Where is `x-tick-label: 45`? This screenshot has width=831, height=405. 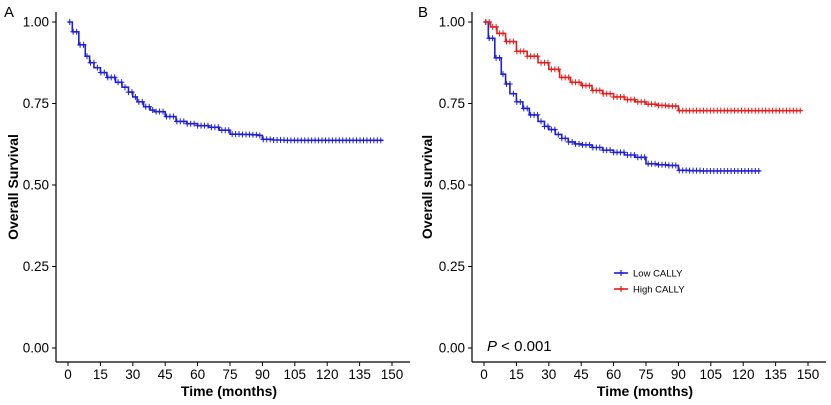 x-tick-label: 45 is located at coordinates (581, 374).